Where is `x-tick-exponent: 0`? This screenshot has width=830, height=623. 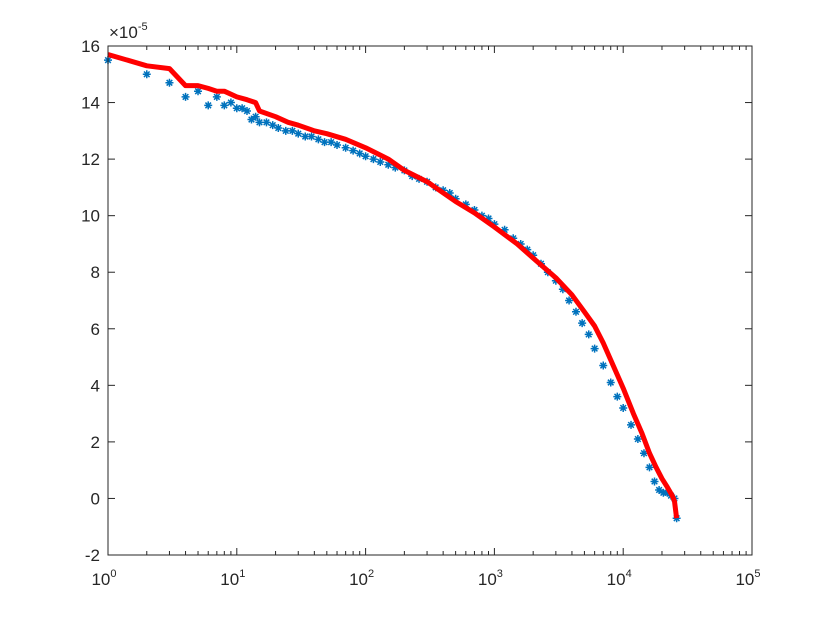 x-tick-exponent: 0 is located at coordinates (113, 574).